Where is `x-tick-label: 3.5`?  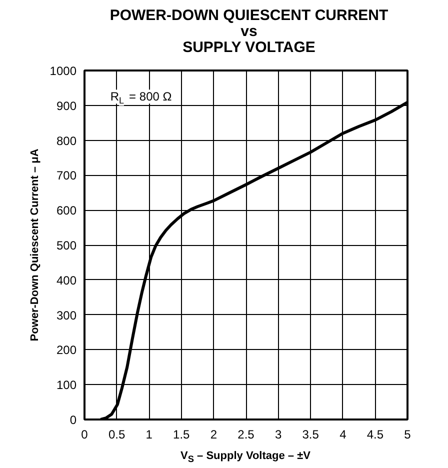
x-tick-label: 3.5 is located at coordinates (311, 435).